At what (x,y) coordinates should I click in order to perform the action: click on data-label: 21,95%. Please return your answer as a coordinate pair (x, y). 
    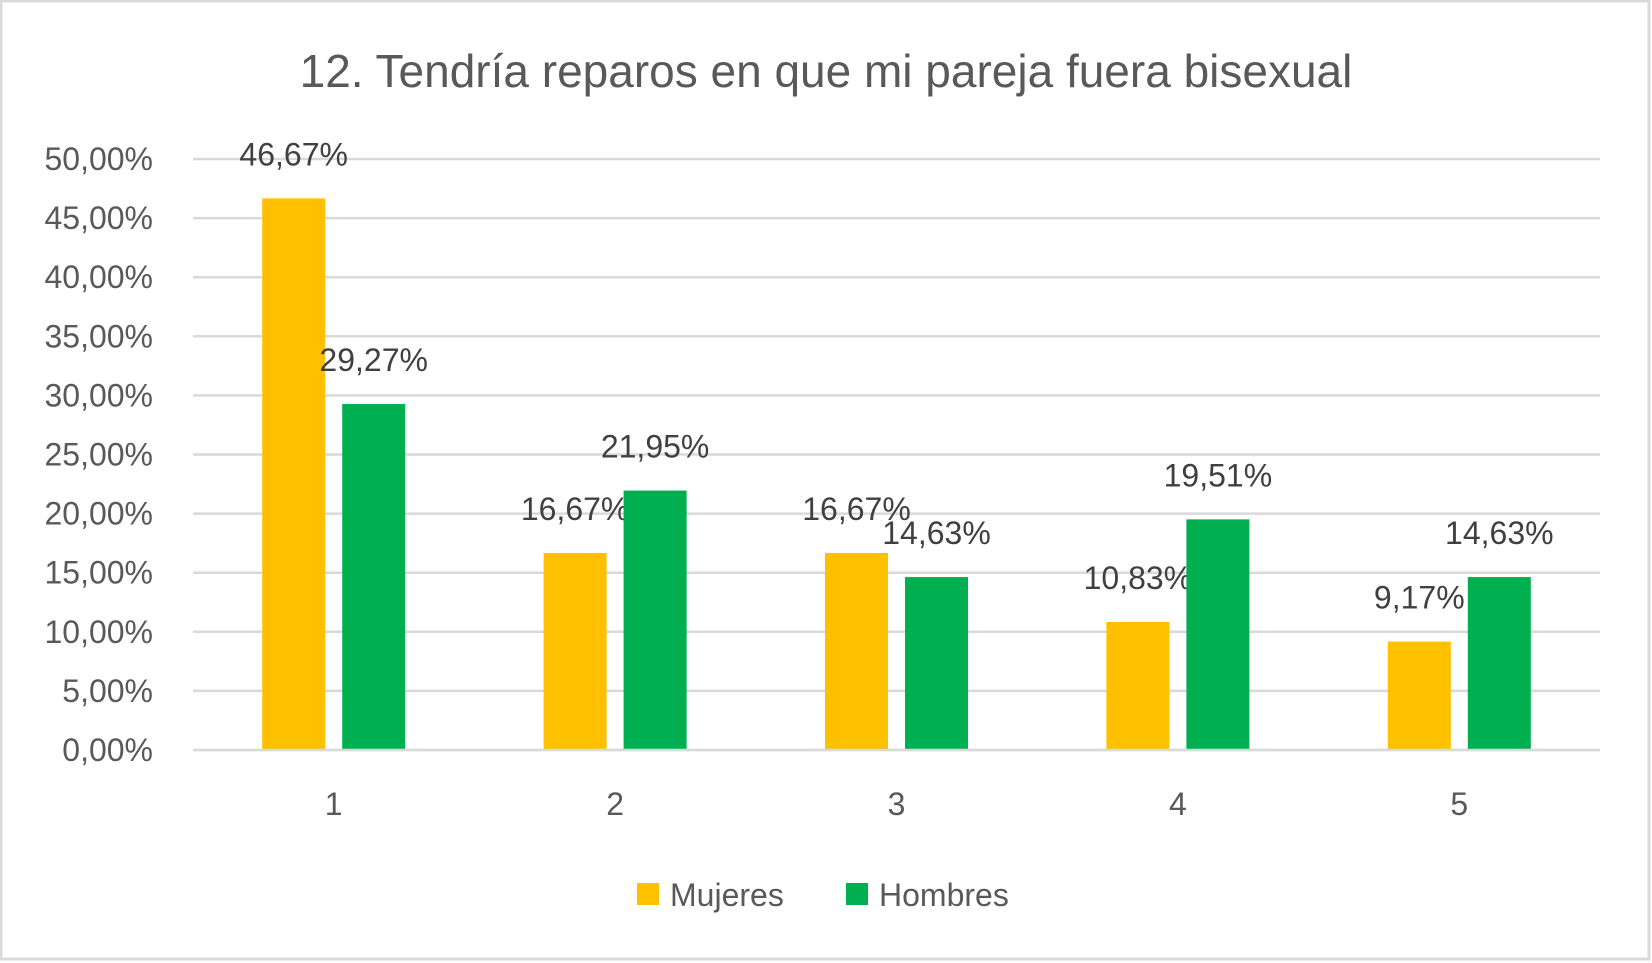
    Looking at the image, I should click on (655, 447).